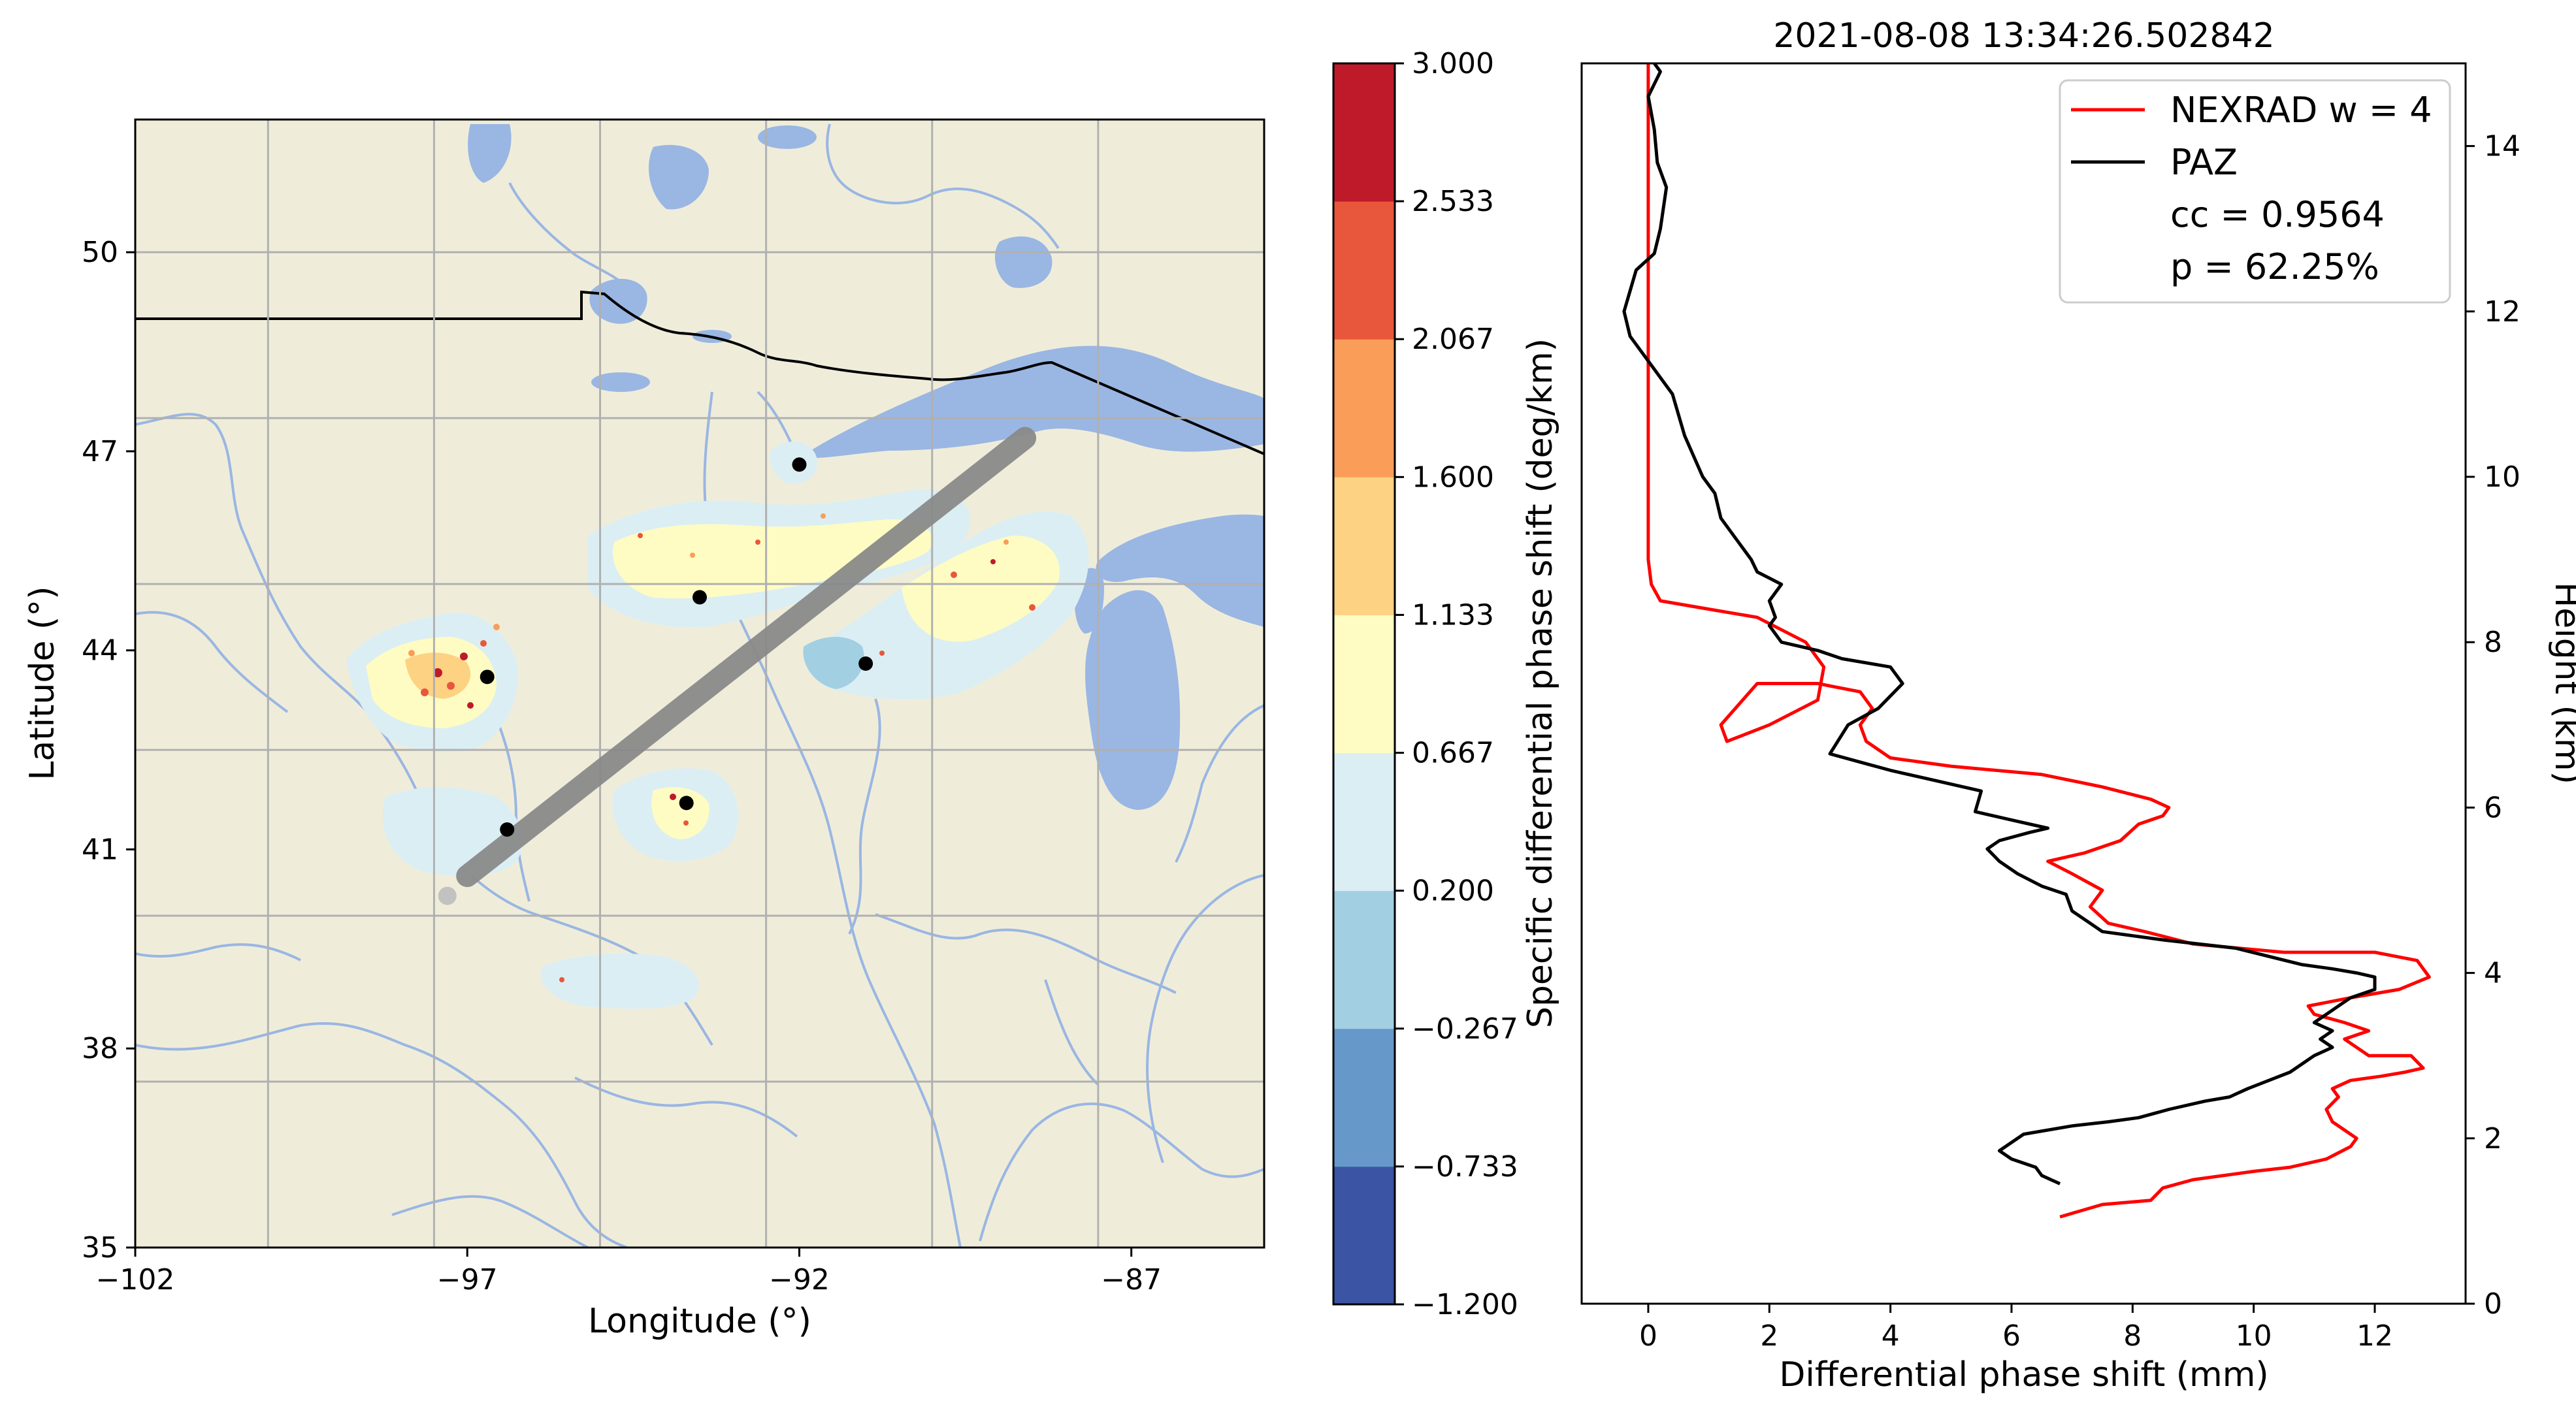 The image size is (2576, 1418). What do you see at coordinates (1769, 1336) in the screenshot?
I see `profile-xtick-label: 2` at bounding box center [1769, 1336].